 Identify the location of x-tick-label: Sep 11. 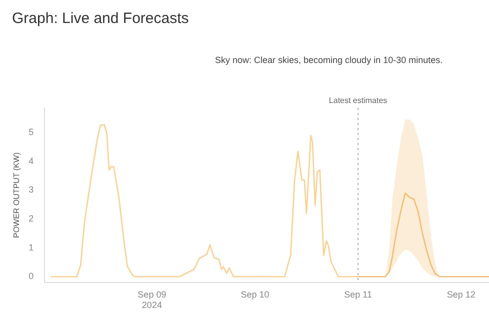
(358, 294).